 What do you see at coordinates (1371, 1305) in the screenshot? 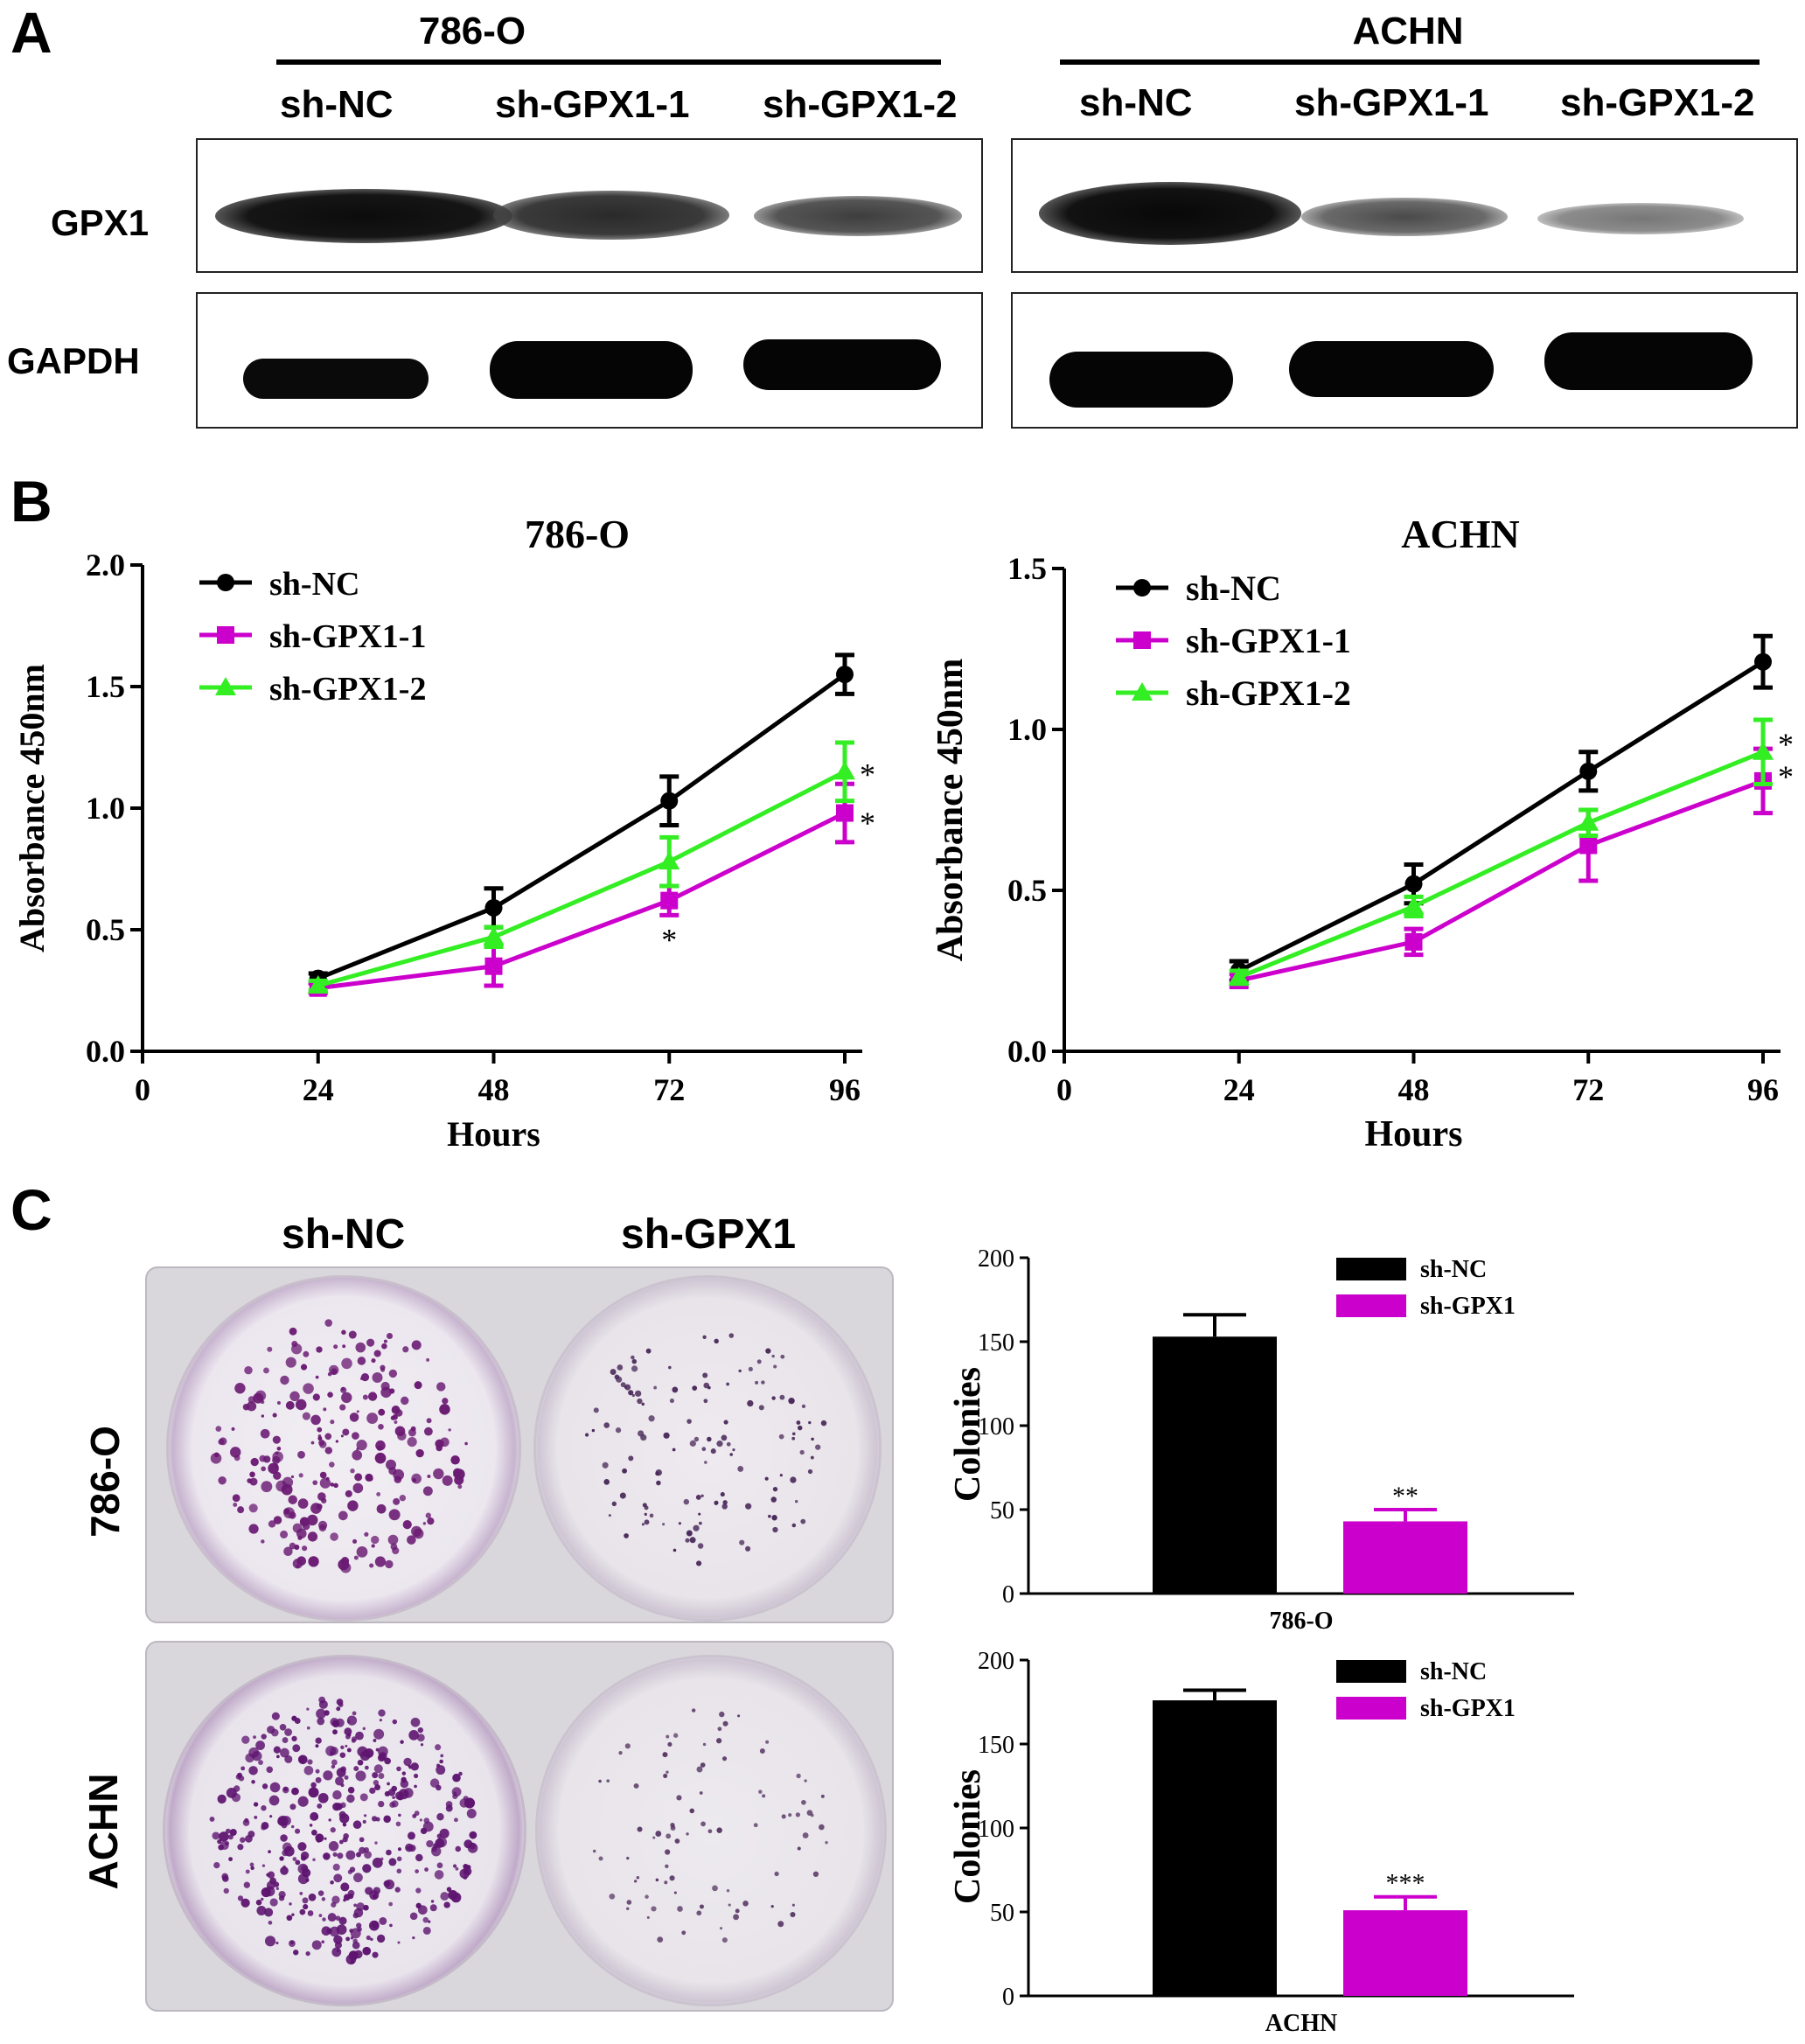
I see `colony-786o-legend-swatch` at bounding box center [1371, 1305].